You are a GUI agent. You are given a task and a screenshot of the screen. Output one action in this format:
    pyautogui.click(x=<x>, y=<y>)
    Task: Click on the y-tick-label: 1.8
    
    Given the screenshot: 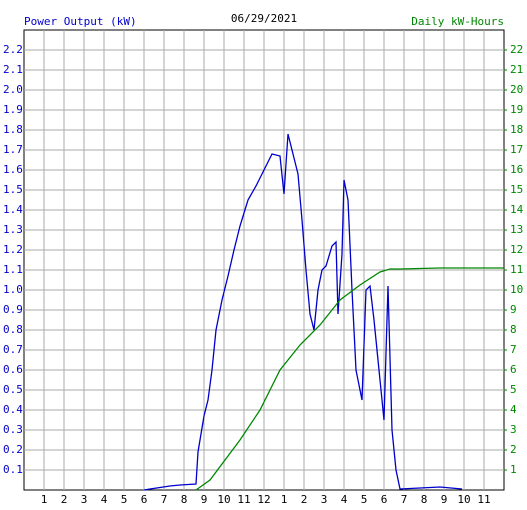 What is the action you would take?
    pyautogui.click(x=13, y=129)
    